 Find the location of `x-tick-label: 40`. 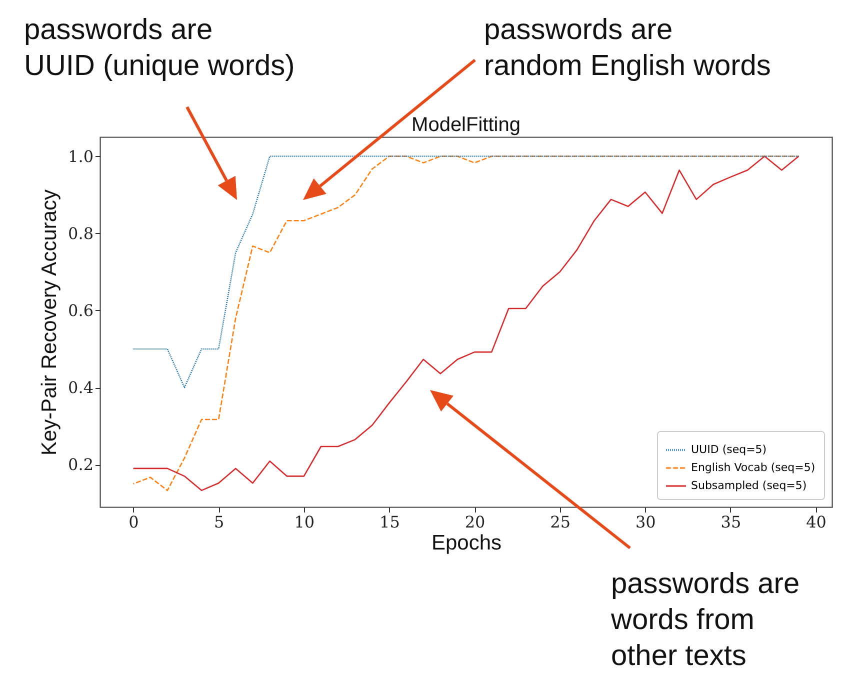

x-tick-label: 40 is located at coordinates (816, 522).